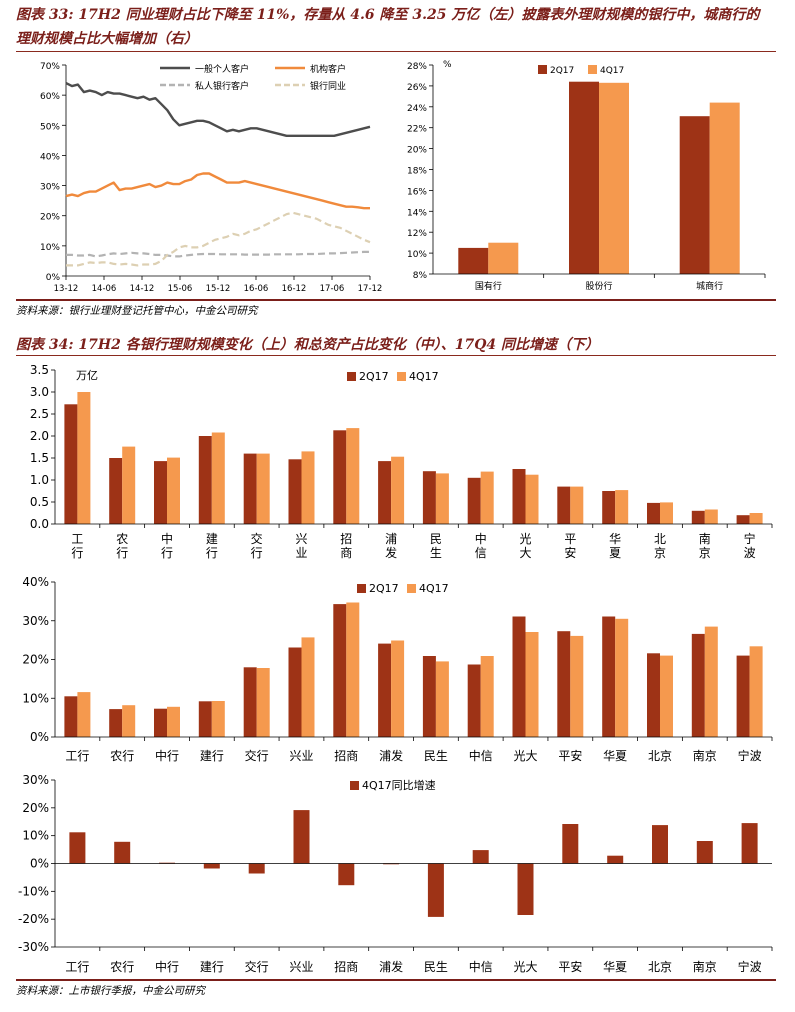 The width and height of the screenshot is (795, 1012). Describe the element at coordinates (615, 553) in the screenshot. I see `x-tick-label: 夏` at that location.